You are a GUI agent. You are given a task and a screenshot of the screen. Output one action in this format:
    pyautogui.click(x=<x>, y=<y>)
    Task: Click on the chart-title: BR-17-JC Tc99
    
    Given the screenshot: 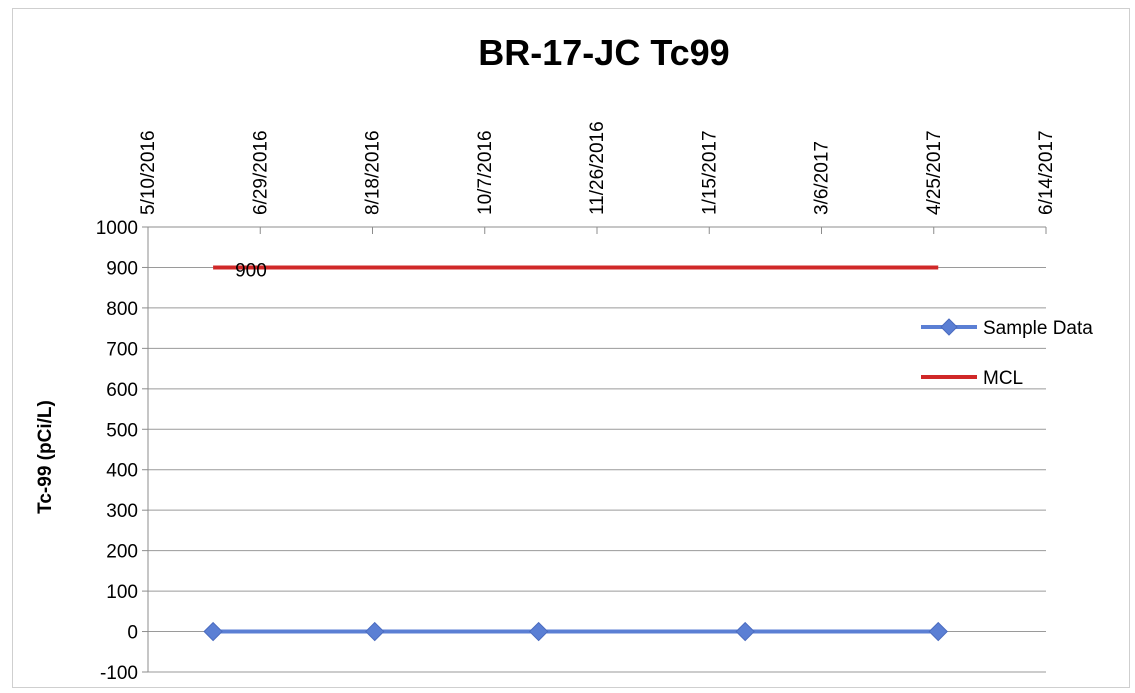 What is the action you would take?
    pyautogui.click(x=603, y=52)
    